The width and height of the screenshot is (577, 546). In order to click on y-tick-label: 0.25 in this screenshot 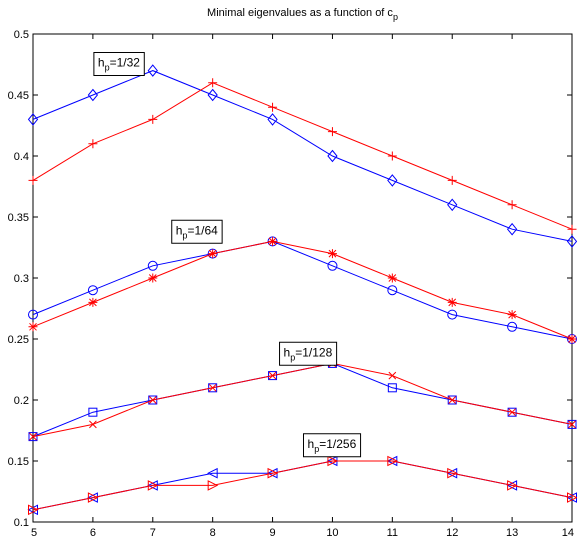, I will do `click(18, 340)`.